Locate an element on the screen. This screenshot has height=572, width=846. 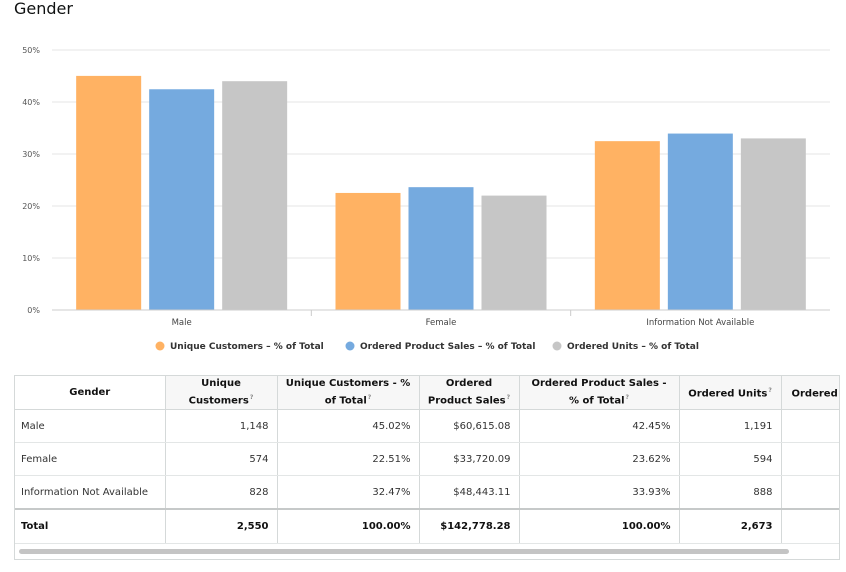
table-cell: 23.62% is located at coordinates (599, 459).